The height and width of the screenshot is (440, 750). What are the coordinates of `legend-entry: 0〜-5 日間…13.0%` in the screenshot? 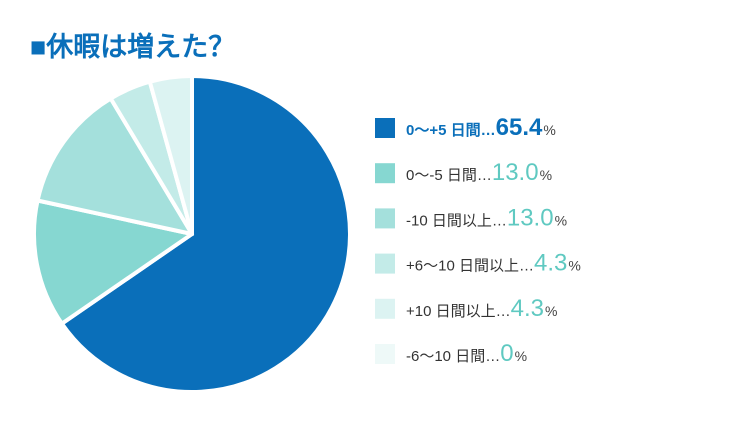 It's located at (479, 172).